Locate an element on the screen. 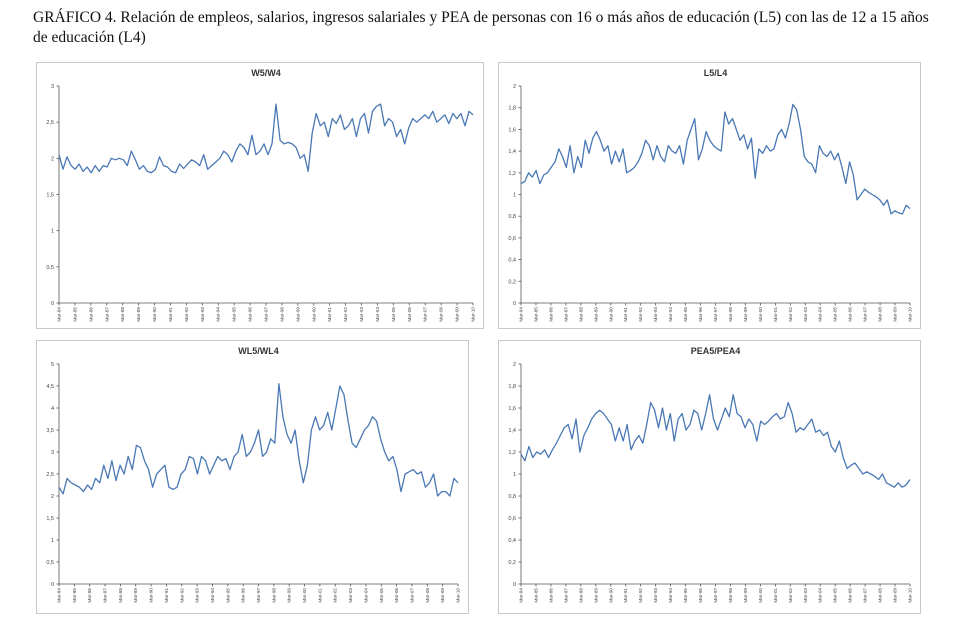 The height and width of the screenshot is (633, 954). x-tick-label: Mar-03 is located at coordinates (350, 595).